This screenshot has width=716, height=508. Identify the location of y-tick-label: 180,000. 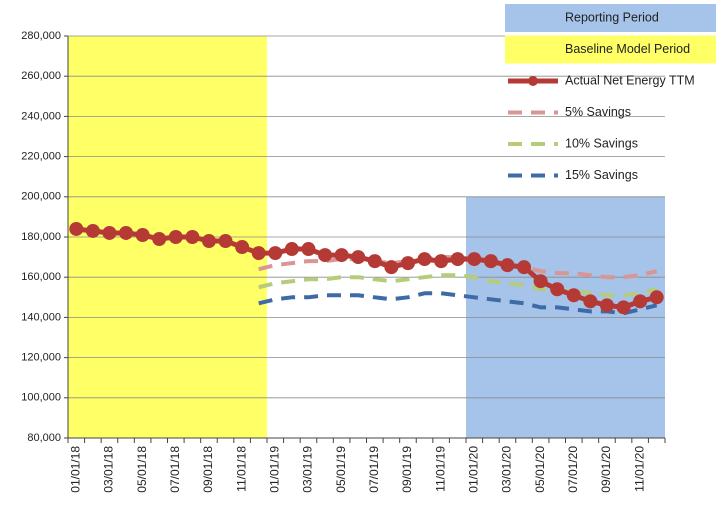
(41, 237).